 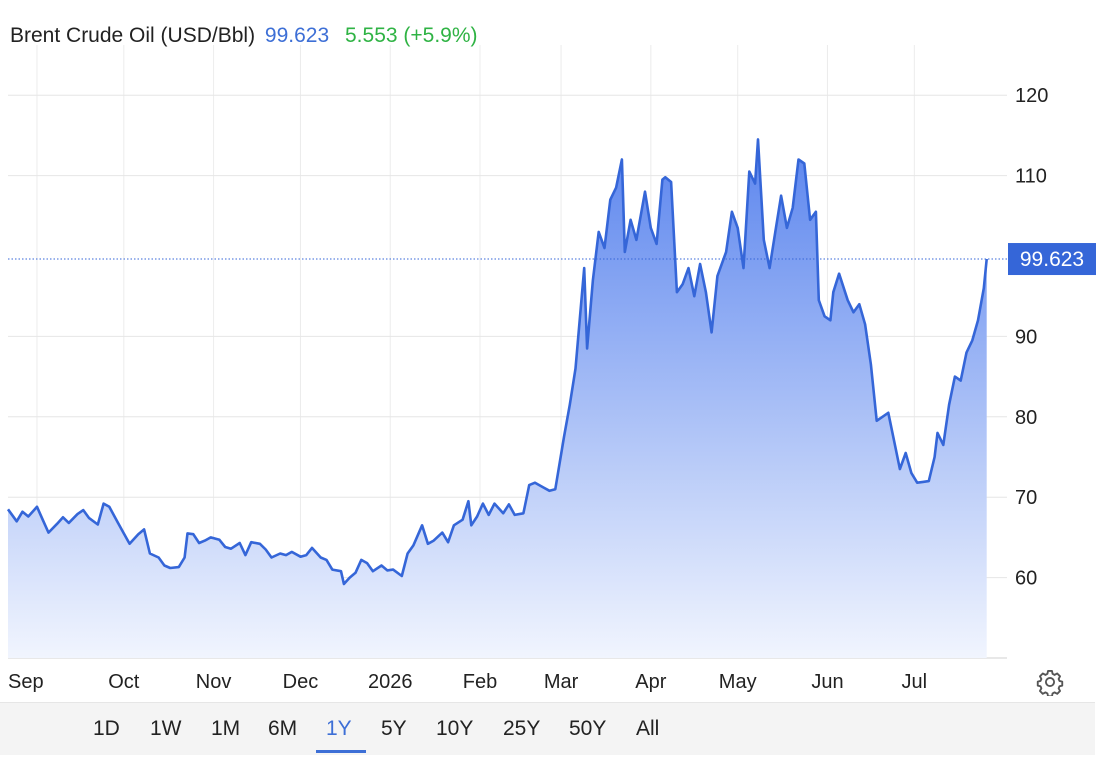 I want to click on x-tick-label: Jul, so click(x=915, y=682).